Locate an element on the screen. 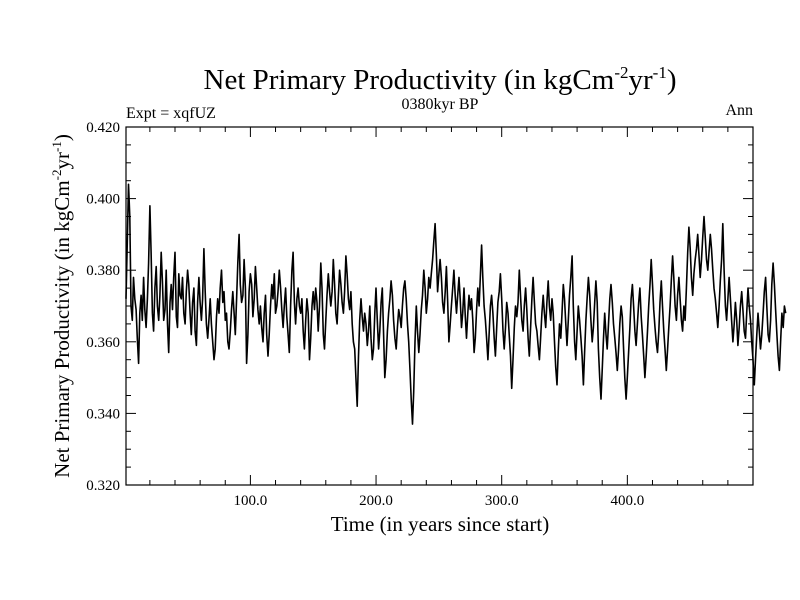 This screenshot has width=800, height=600. y-tick-label: 0.400 is located at coordinates (103, 200).